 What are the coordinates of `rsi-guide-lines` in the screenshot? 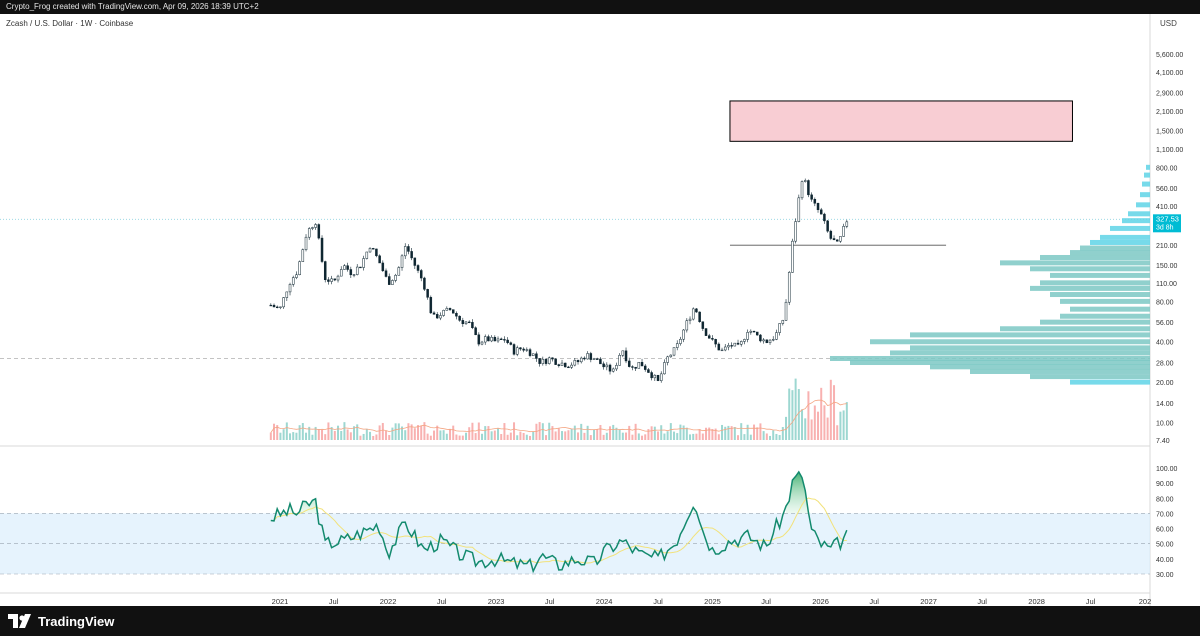 It's located at (575, 544).